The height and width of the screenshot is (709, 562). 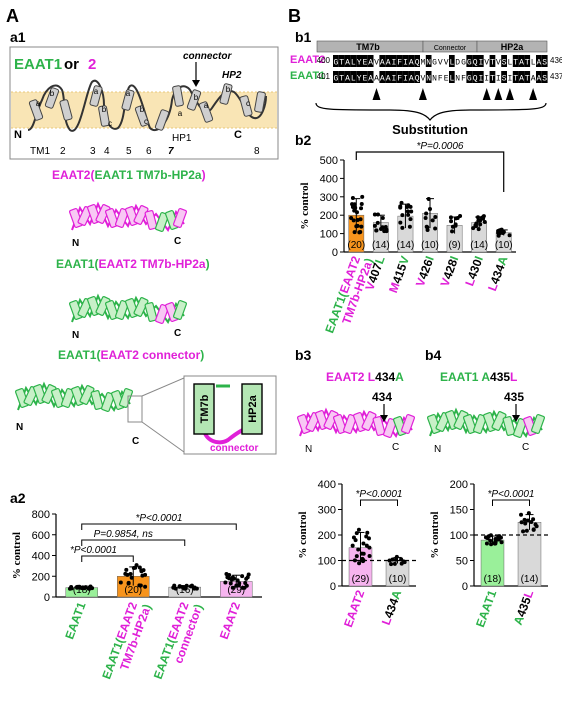 I want to click on alignment-residue: E, so click(x=364, y=79).